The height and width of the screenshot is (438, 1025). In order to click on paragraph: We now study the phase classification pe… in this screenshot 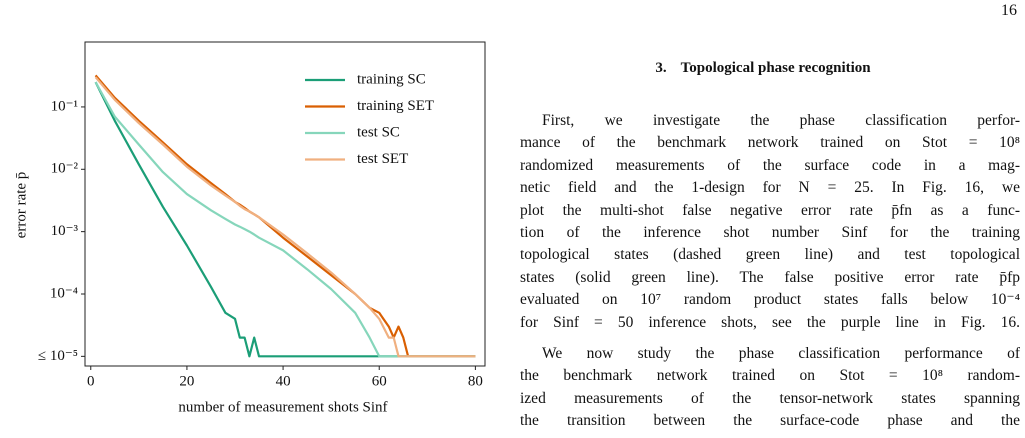, I will do `click(770, 388)`.